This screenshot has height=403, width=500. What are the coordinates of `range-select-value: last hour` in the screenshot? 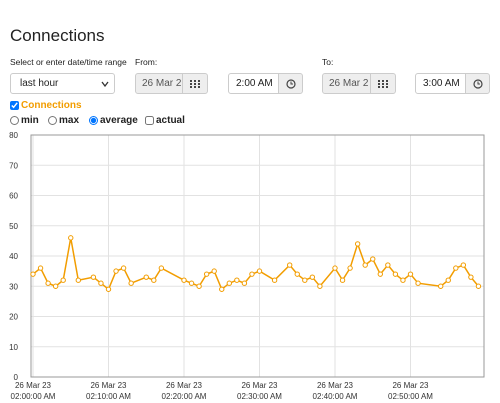 It's located at (39, 83).